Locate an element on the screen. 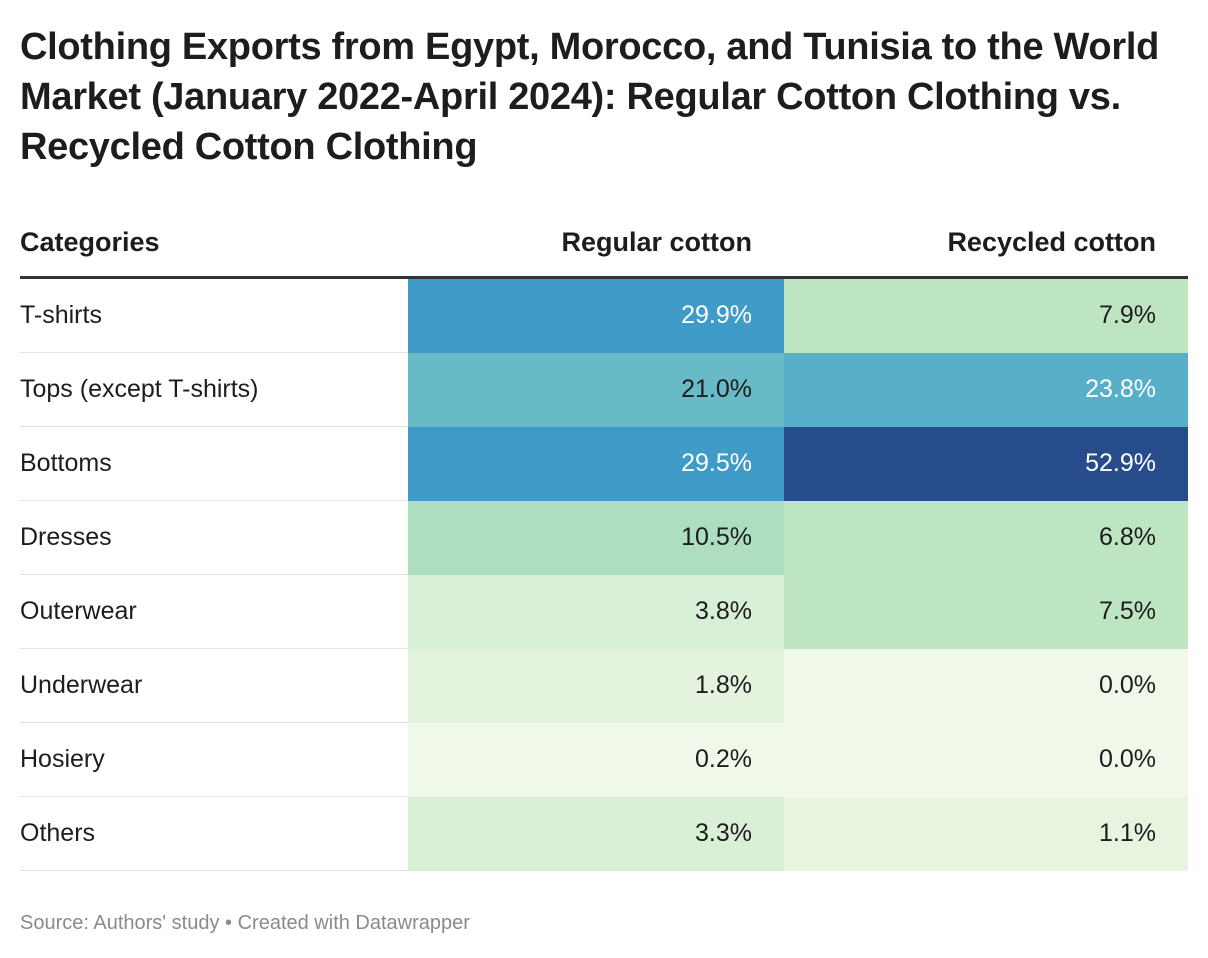 Image resolution: width=1208 pixels, height=958 pixels. value-cell: 7.9% is located at coordinates (986, 315).